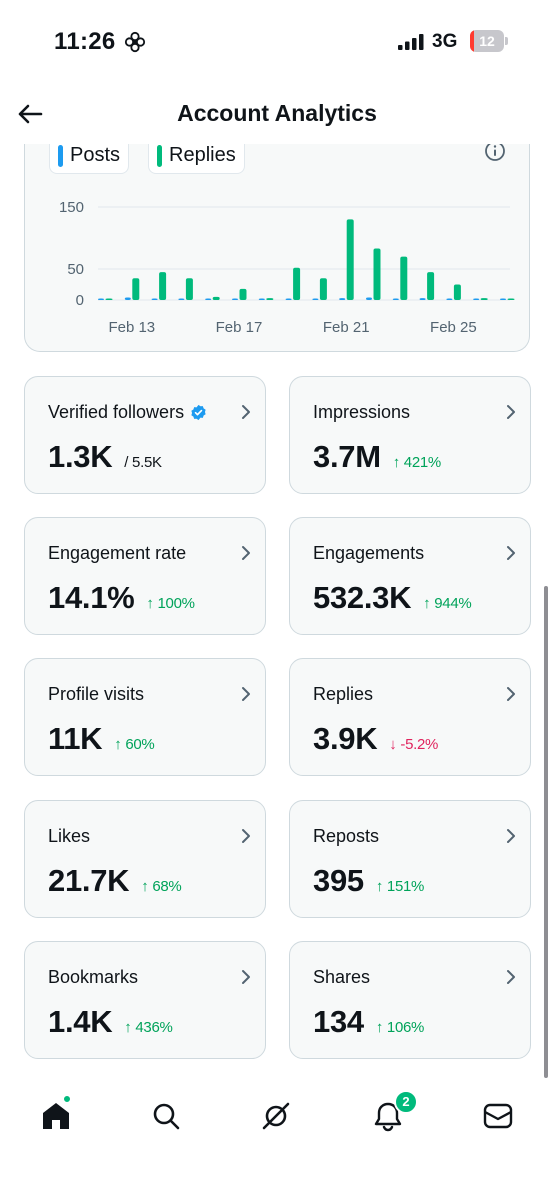 The height and width of the screenshot is (1200, 554). I want to click on x-tick-label: Feb 25, so click(453, 327).